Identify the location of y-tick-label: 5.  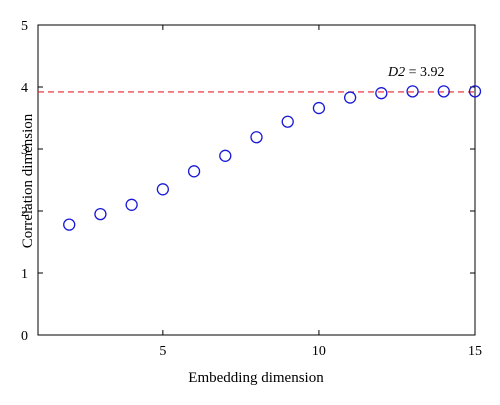
(24, 26).